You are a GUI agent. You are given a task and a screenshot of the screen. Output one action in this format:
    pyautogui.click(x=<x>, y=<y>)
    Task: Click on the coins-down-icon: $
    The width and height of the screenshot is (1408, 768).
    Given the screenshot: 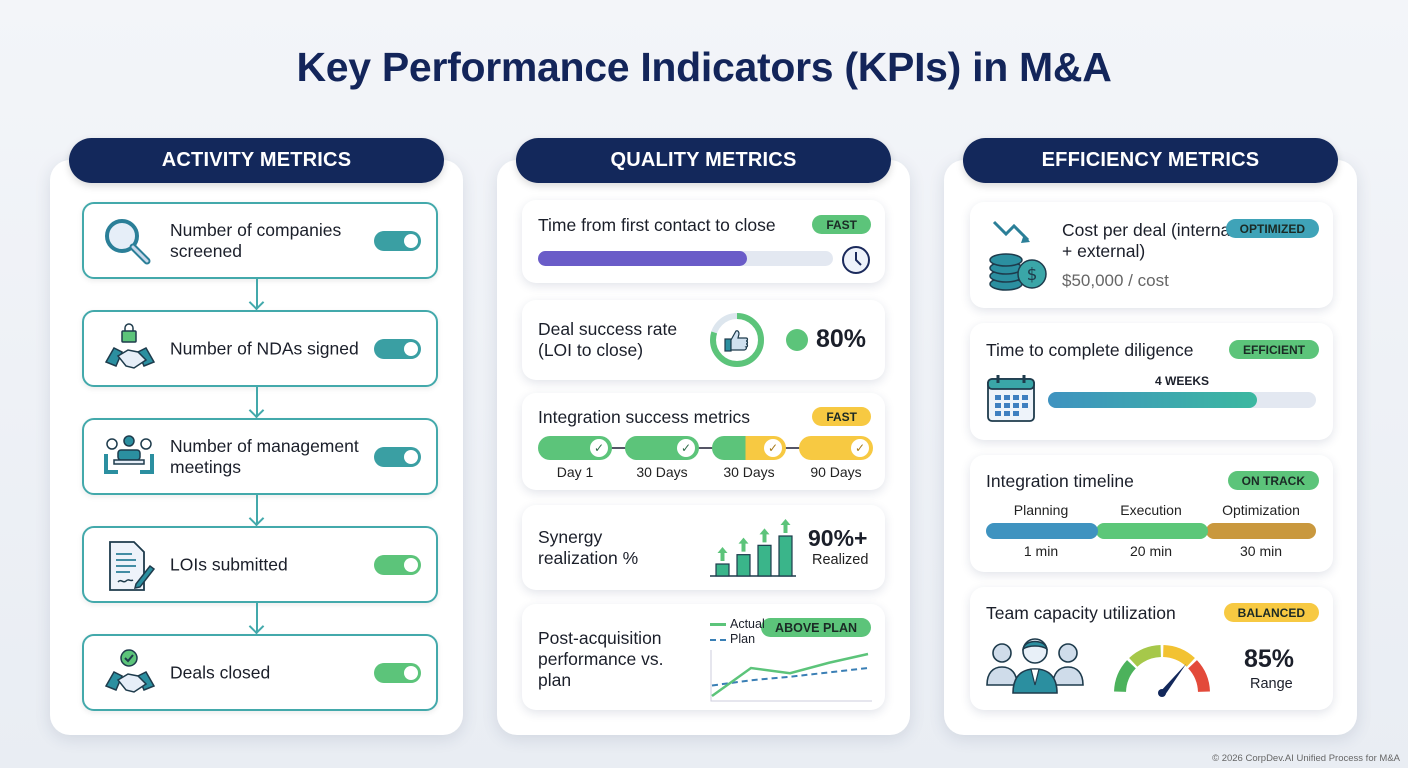 What is the action you would take?
    pyautogui.click(x=1018, y=255)
    